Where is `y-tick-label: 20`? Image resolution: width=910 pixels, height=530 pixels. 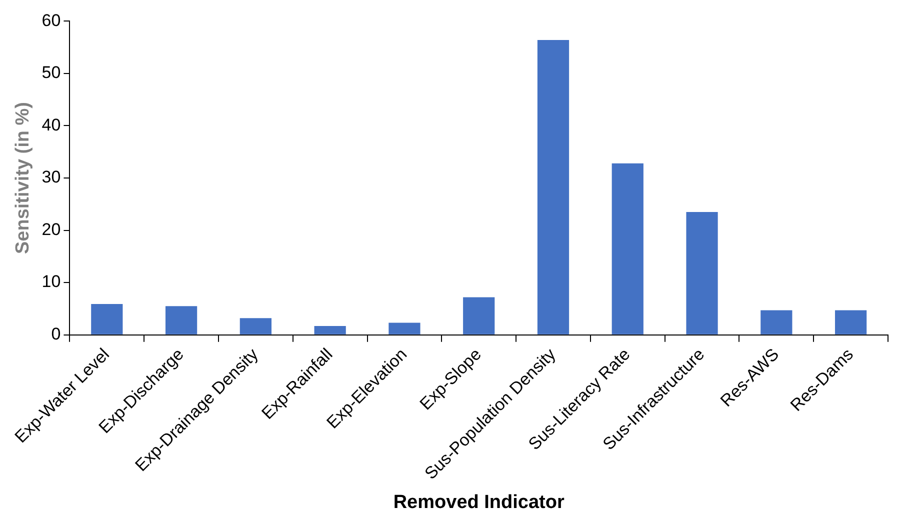 y-tick-label: 20 is located at coordinates (51, 229).